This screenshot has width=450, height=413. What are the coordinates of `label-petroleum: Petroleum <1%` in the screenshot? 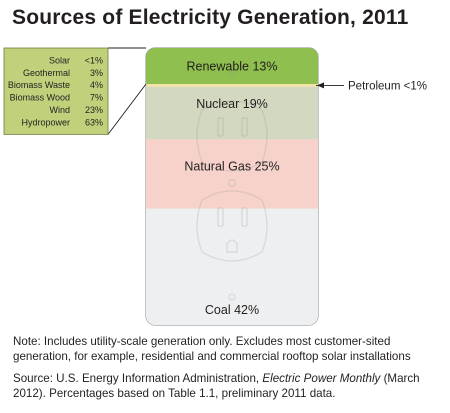 It's located at (387, 86).